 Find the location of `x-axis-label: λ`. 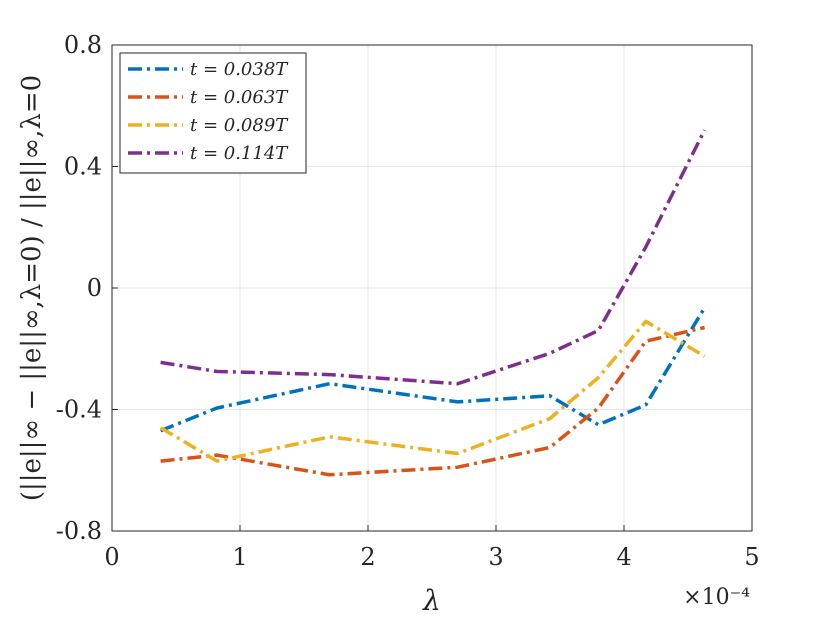

x-axis-label: λ is located at coordinates (431, 600).